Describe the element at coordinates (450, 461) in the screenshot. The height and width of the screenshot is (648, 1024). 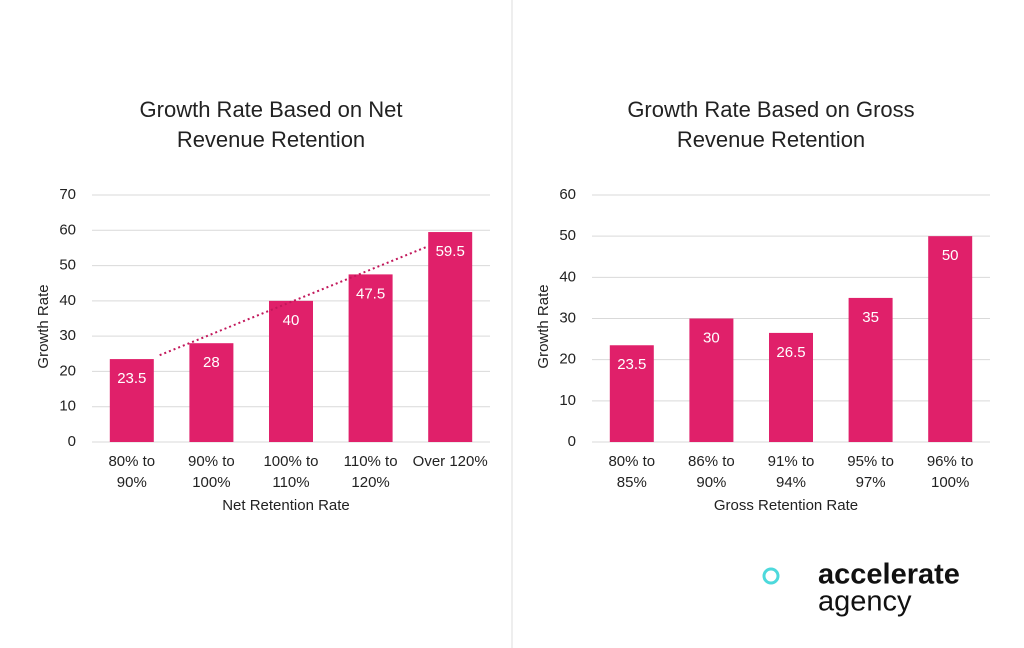
I see `x-tick-label: Over 120%` at that location.